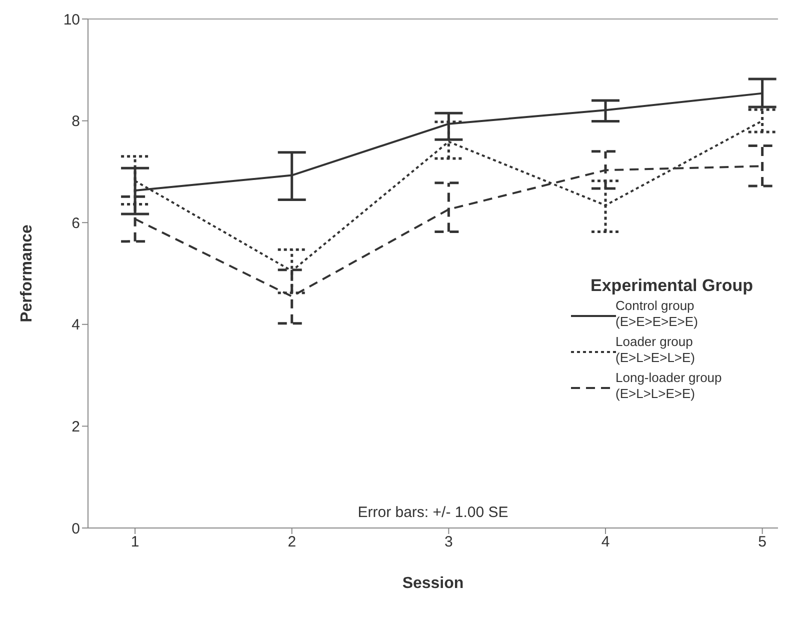  I want to click on x-tick-label: 4, so click(605, 542).